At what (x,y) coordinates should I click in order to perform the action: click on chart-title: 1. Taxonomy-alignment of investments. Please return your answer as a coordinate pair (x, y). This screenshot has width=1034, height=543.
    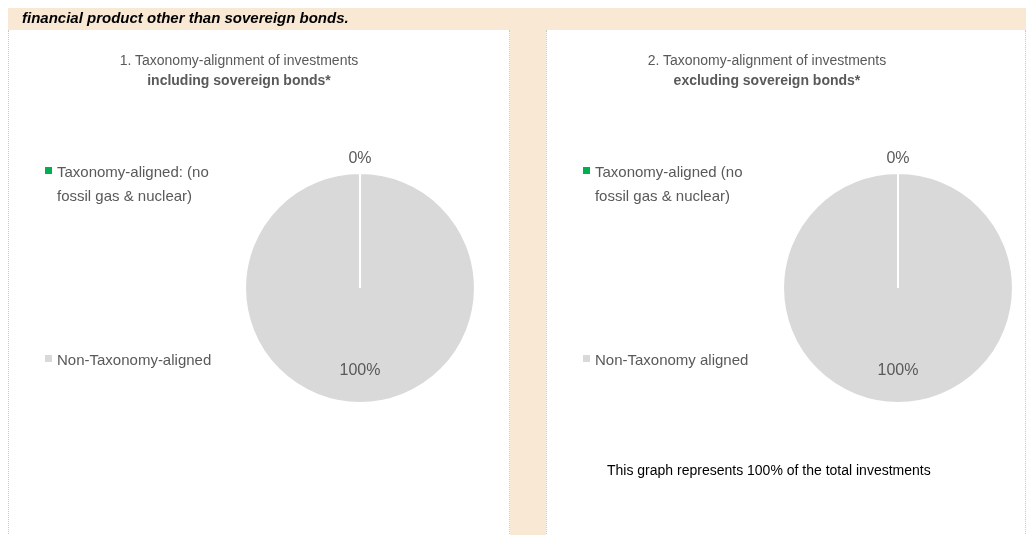
    Looking at the image, I should click on (239, 60).